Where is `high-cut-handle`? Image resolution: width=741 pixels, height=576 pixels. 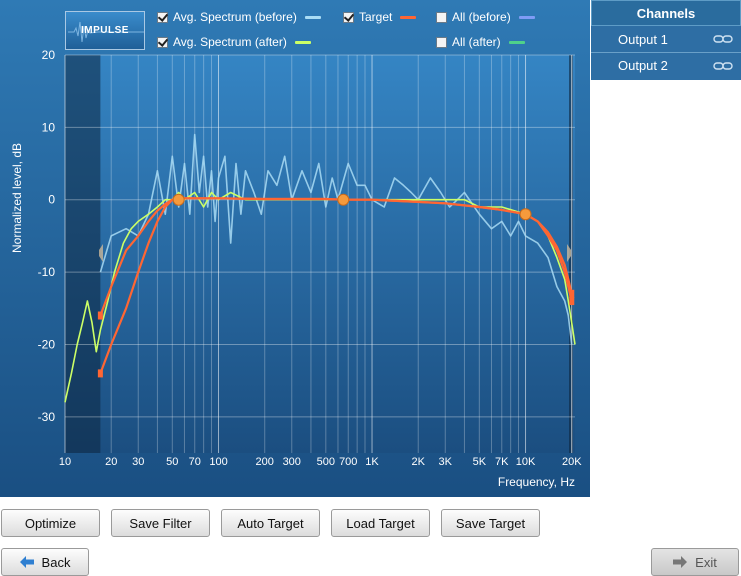
high-cut-handle is located at coordinates (569, 253).